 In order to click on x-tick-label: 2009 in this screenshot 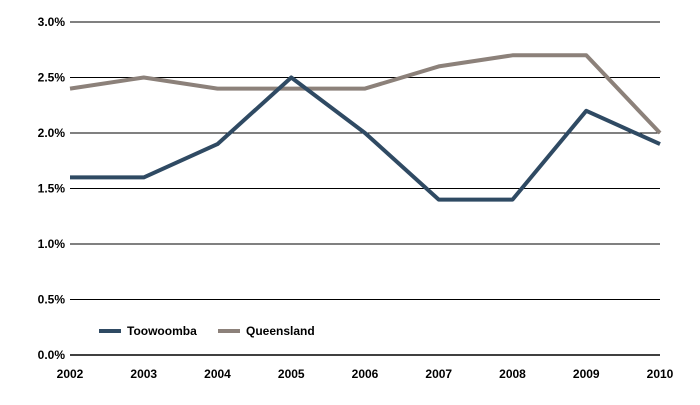, I will do `click(586, 374)`.